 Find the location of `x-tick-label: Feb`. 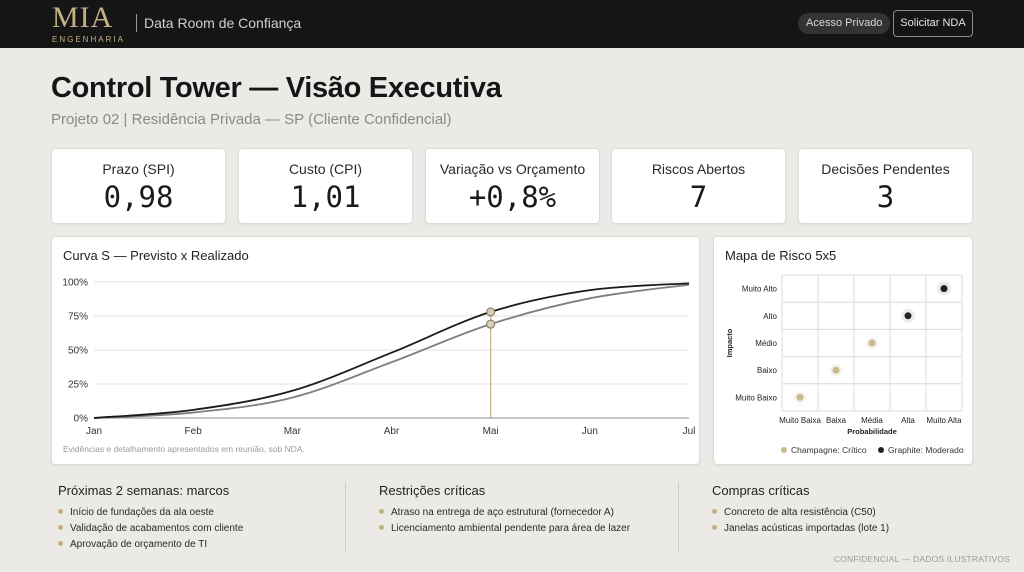

x-tick-label: Feb is located at coordinates (194, 431).